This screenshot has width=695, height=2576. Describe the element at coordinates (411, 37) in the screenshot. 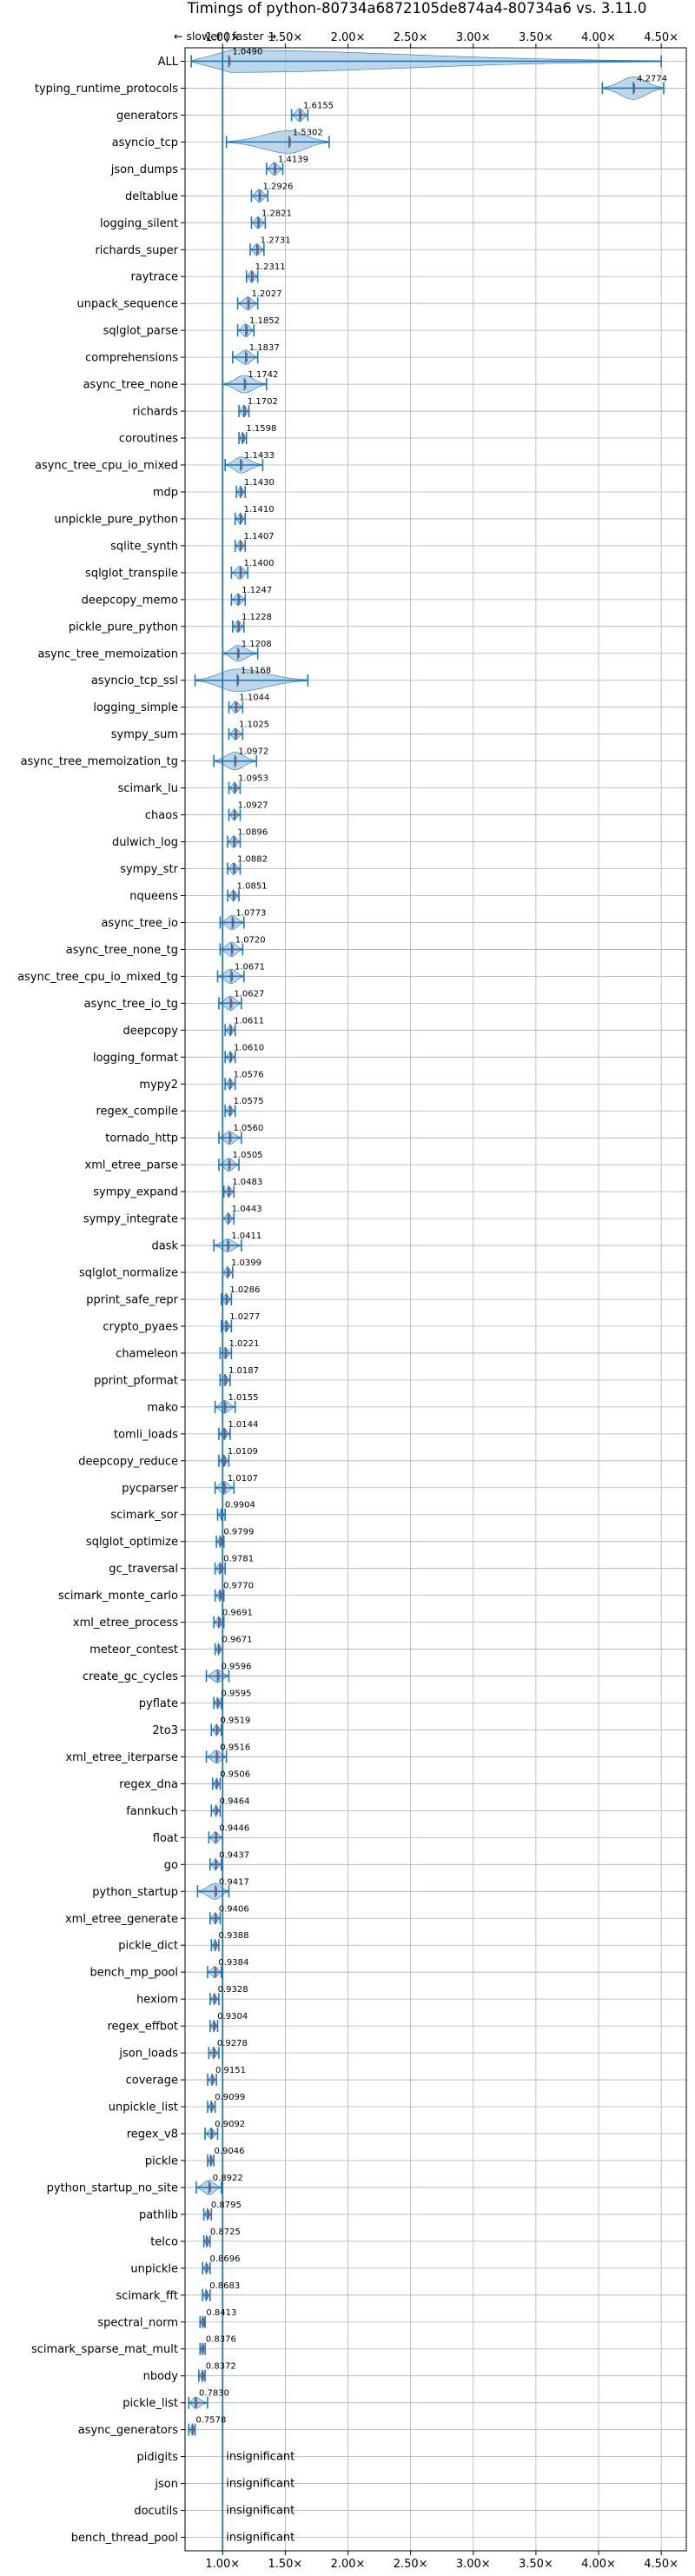

I see `x-tick-label-top: 2.50×` at that location.